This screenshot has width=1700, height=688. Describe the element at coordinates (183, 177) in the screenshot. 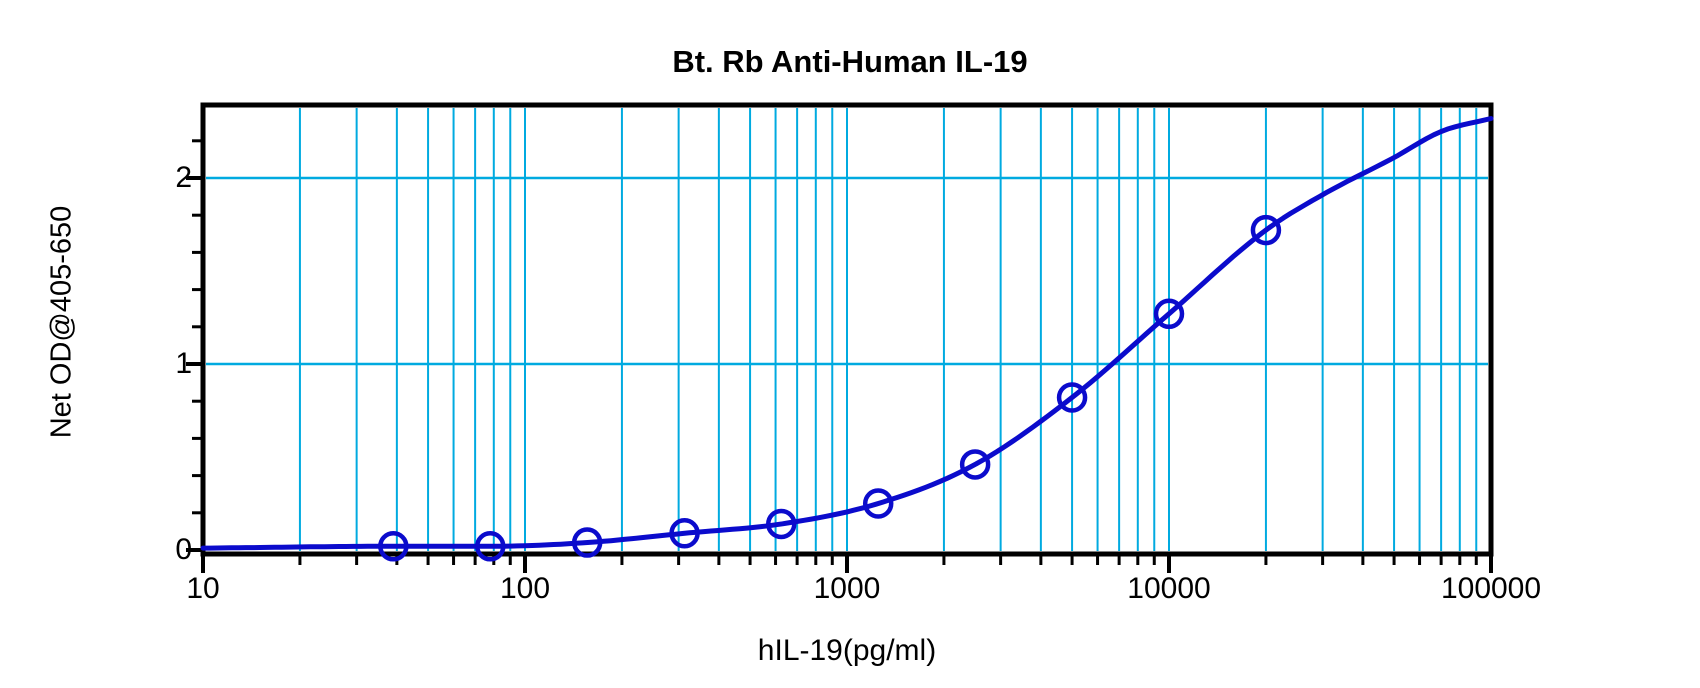

I see `y-tick-label: 2` at that location.